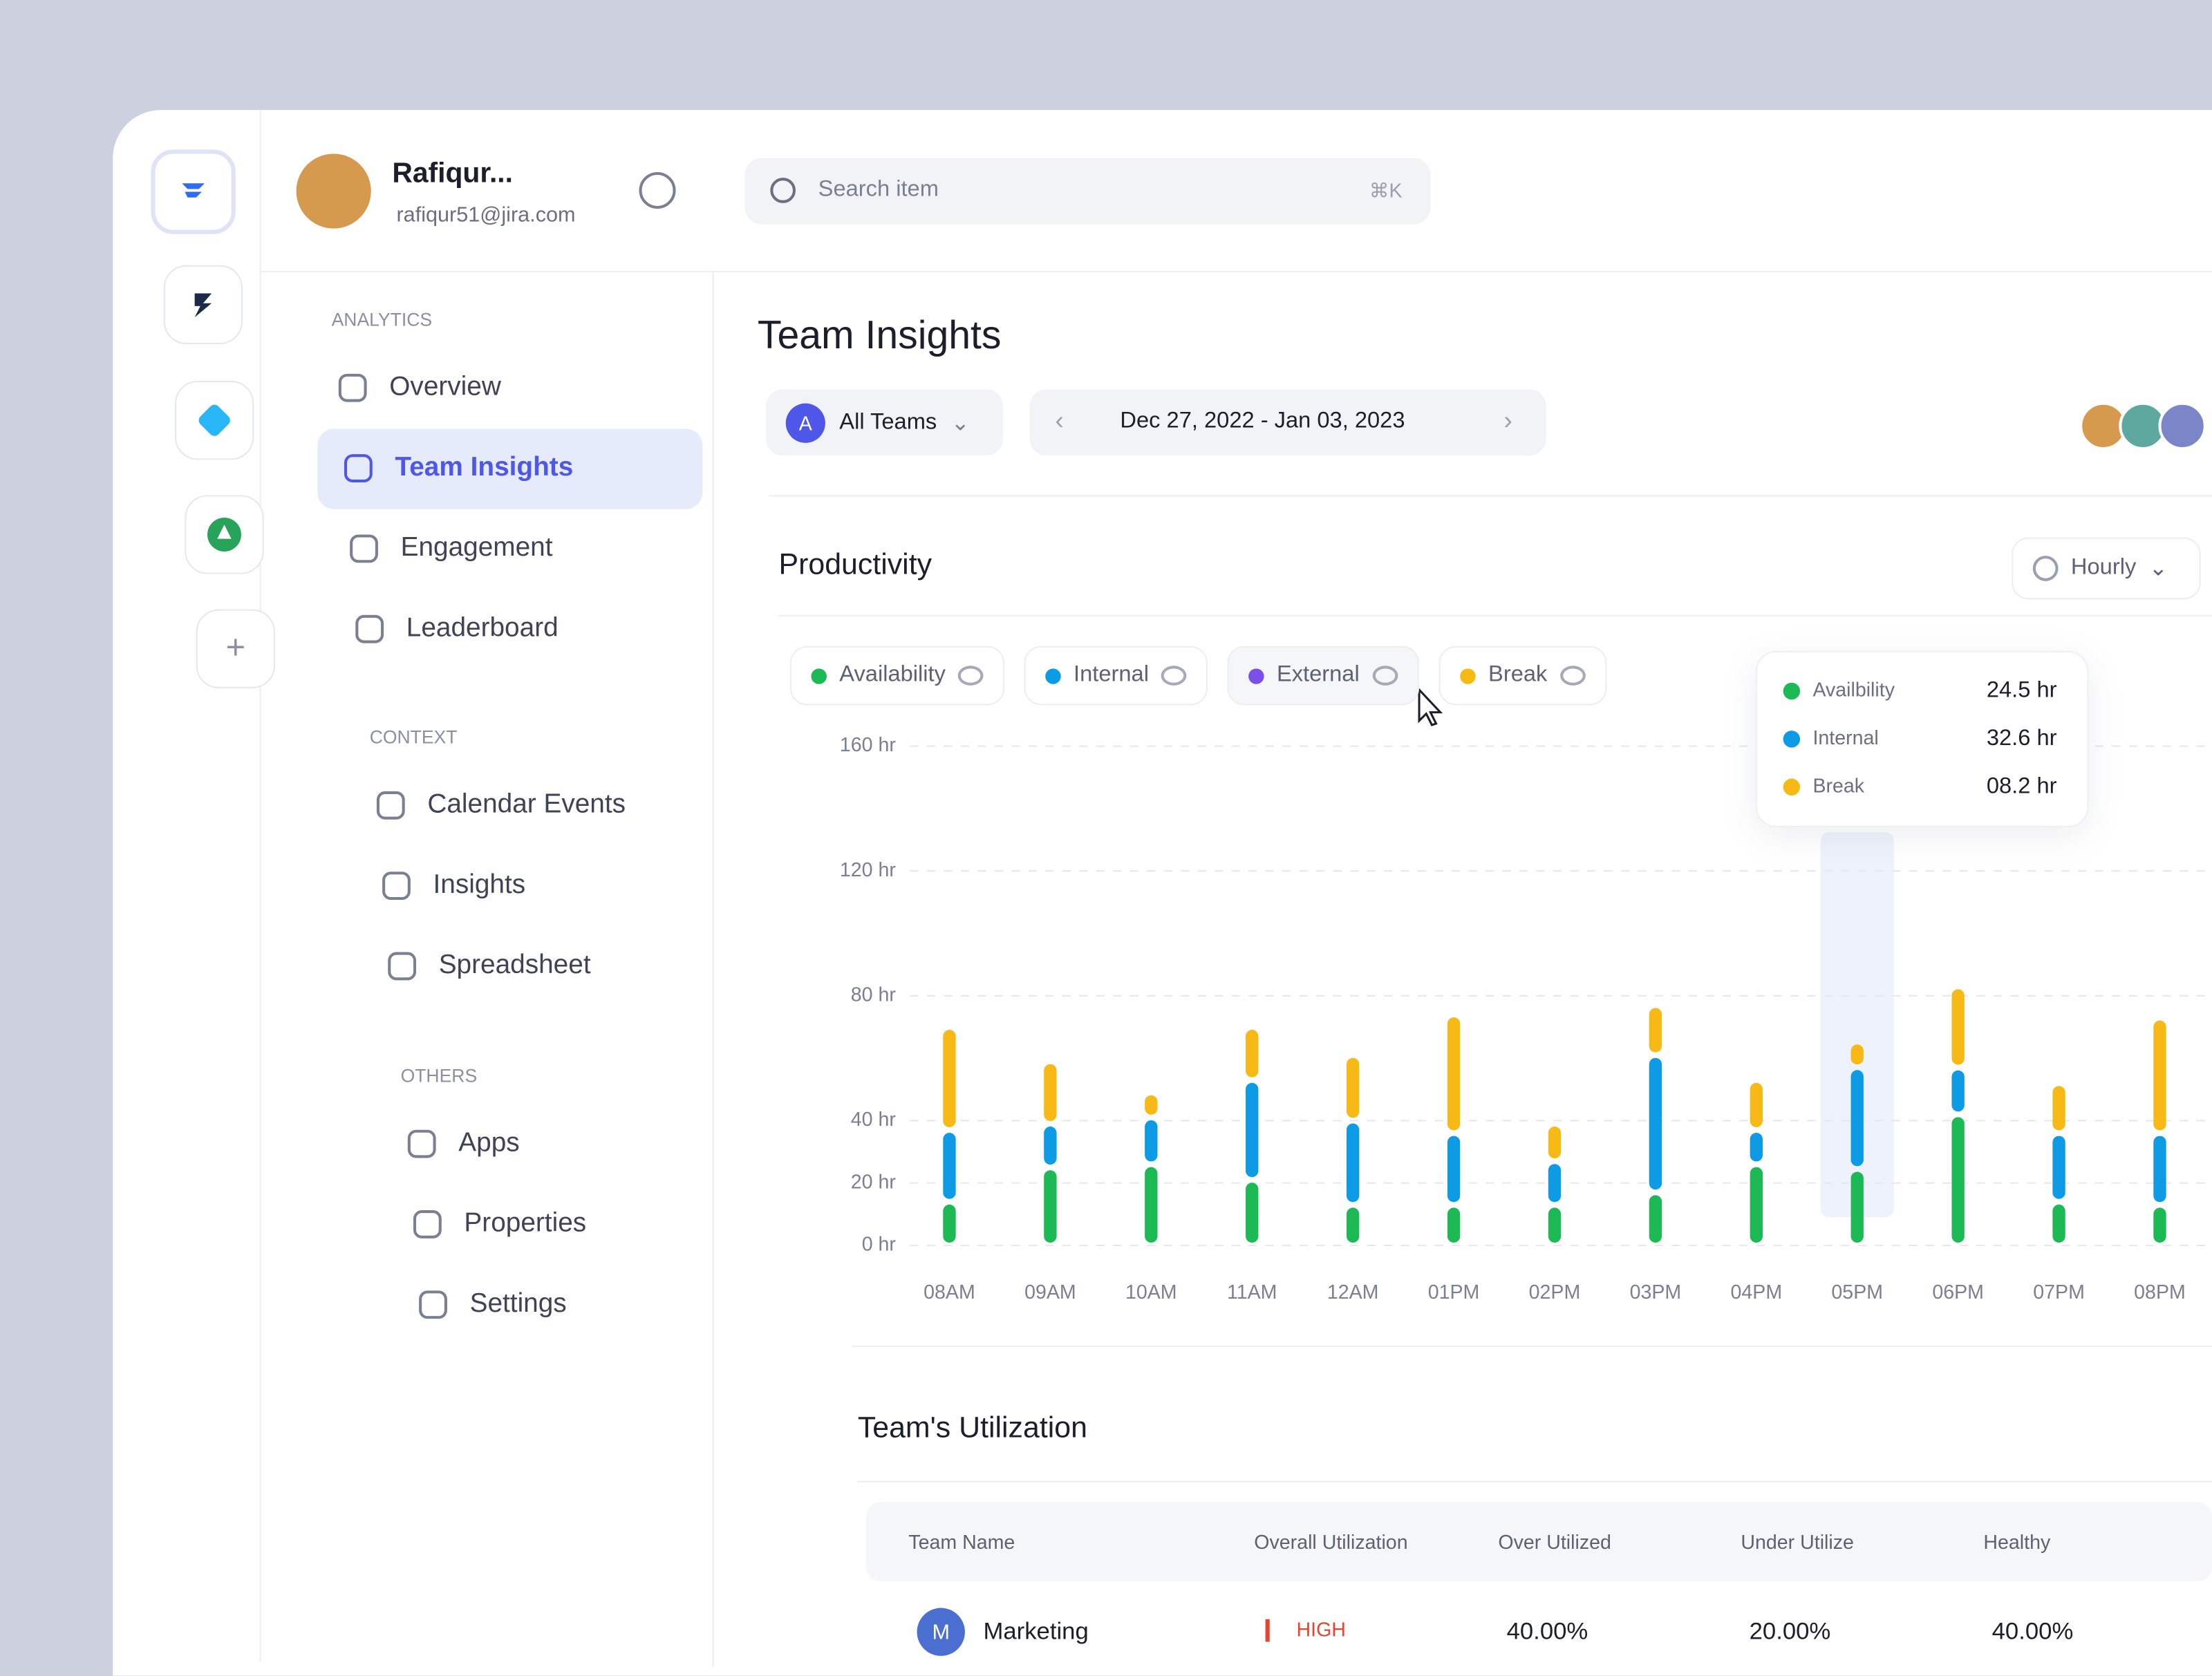  I want to click on cursor, so click(1431, 706).